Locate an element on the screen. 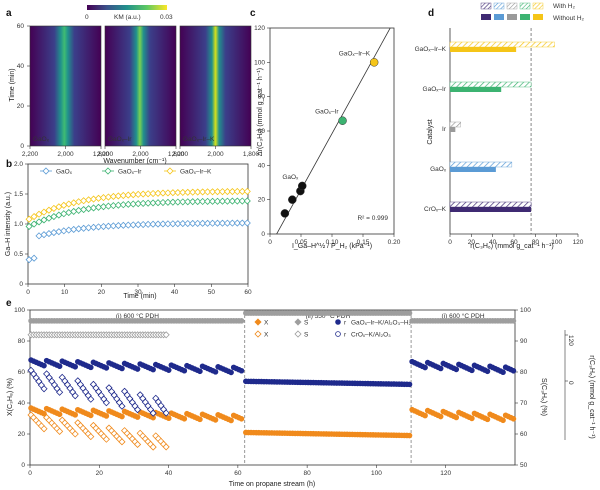 This screenshot has height=490, width=600. panel-a-xtick-label: 2,000 is located at coordinates (140, 154).